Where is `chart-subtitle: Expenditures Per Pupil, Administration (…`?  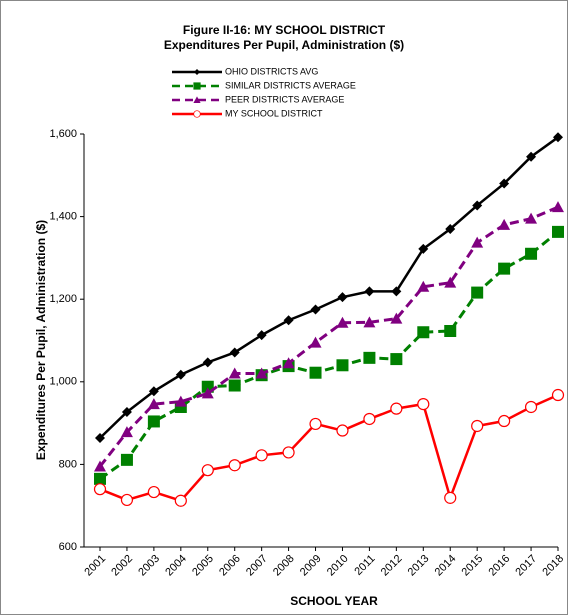 chart-subtitle: Expenditures Per Pupil, Administration (… is located at coordinates (284, 45).